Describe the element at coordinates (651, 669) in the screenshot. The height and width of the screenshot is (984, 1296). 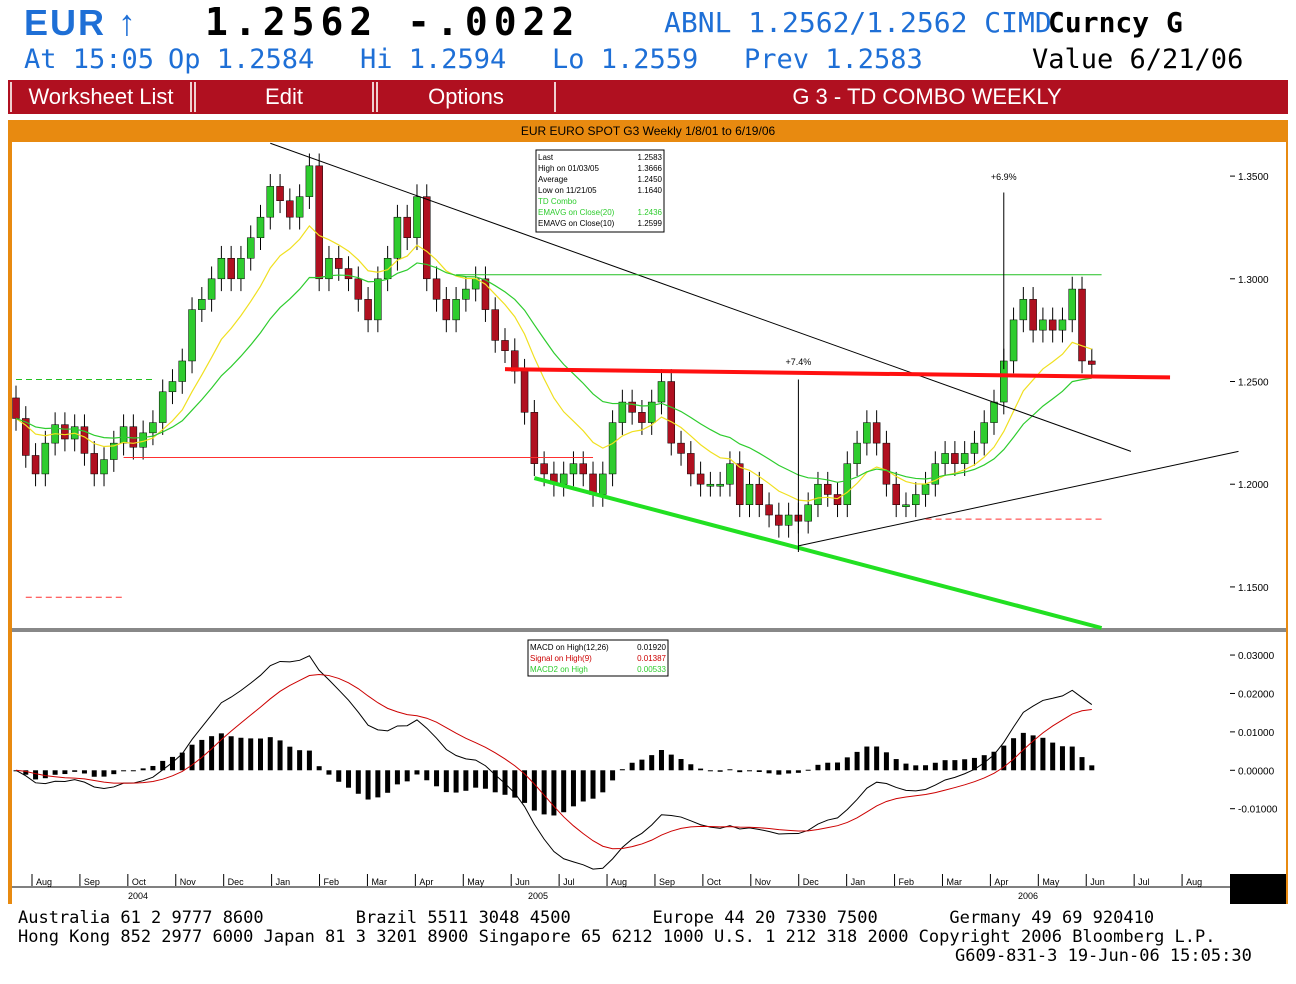
I see `macd-legend-value: 0.00533` at that location.